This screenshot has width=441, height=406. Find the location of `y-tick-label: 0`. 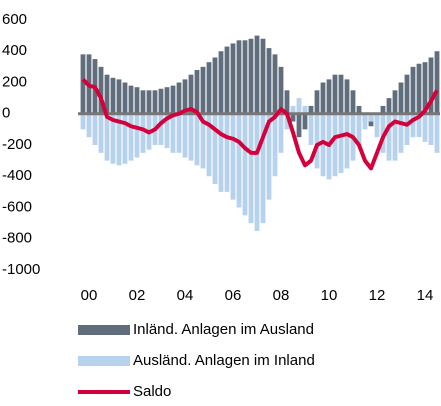

y-tick-label: 0 is located at coordinates (6, 113).